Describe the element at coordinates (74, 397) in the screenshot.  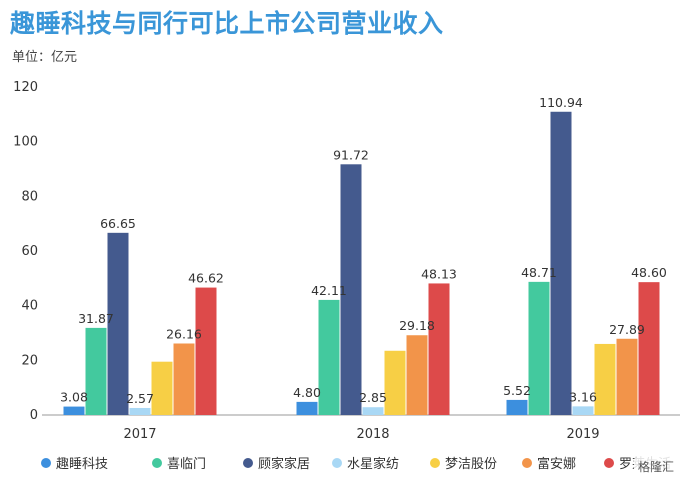
I see `data-label: 3.08` at that location.